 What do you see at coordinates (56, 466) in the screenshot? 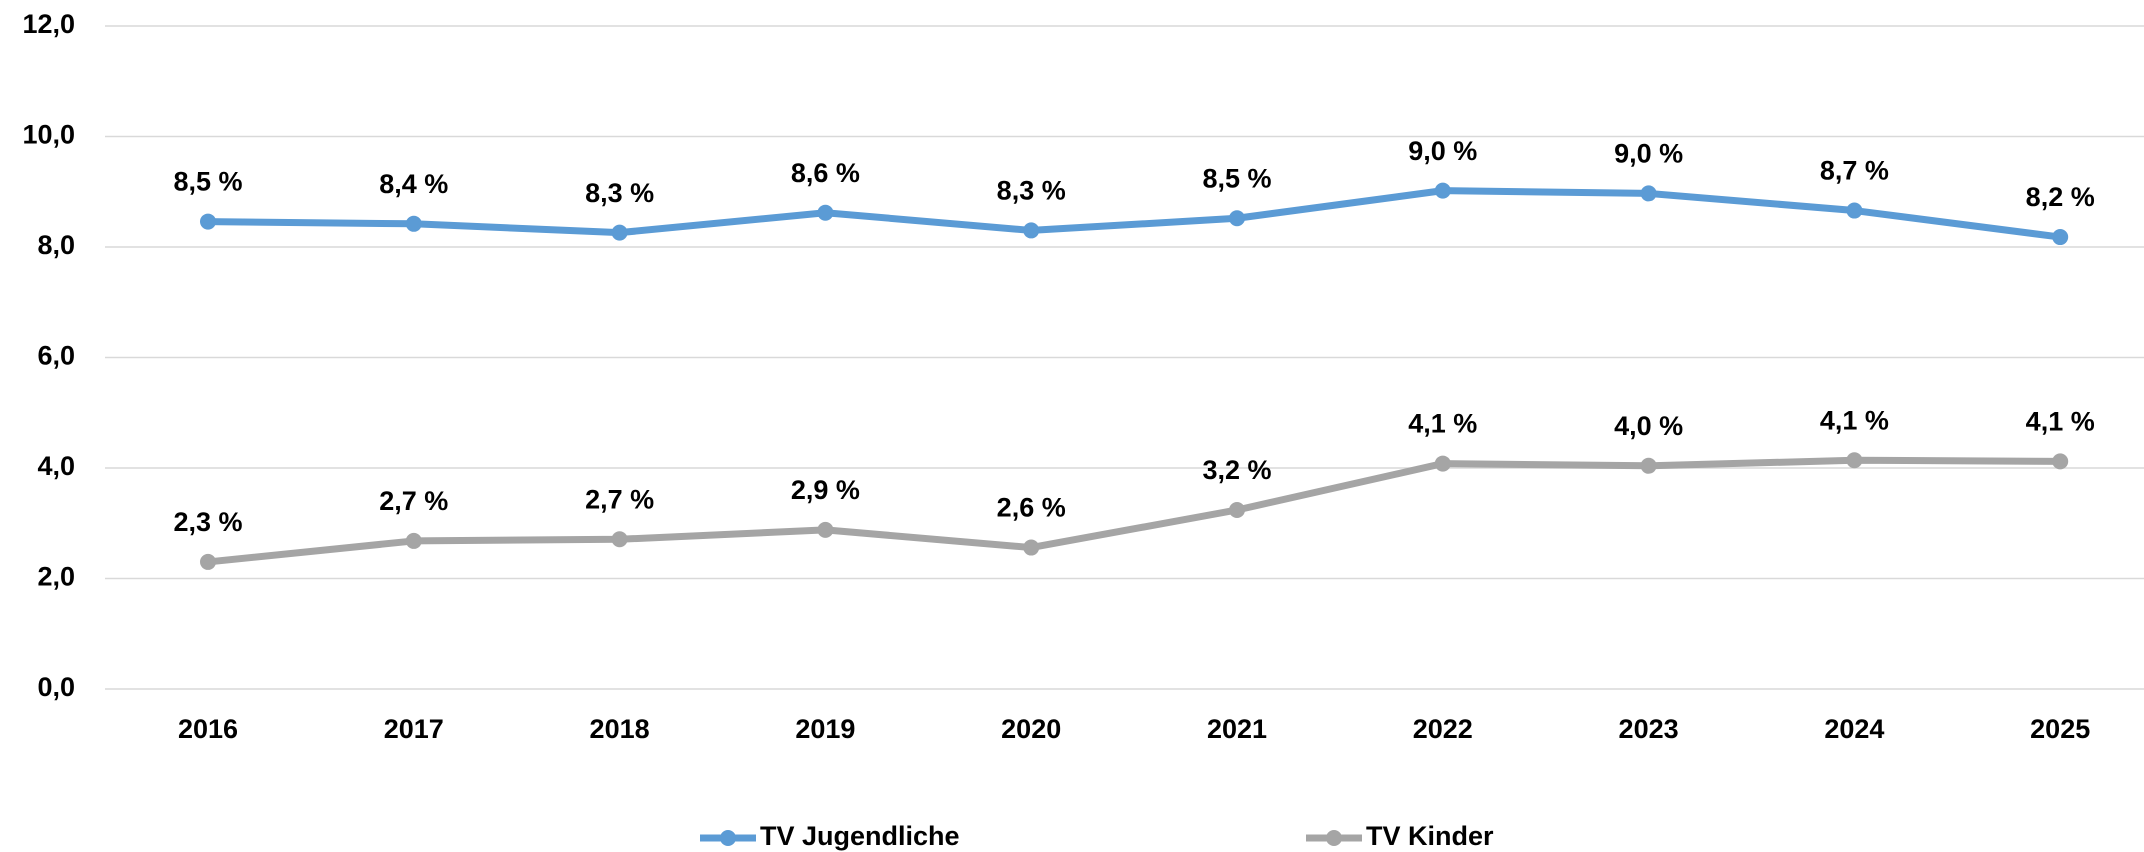
I see `y-tick-label: 4,0` at bounding box center [56, 466].